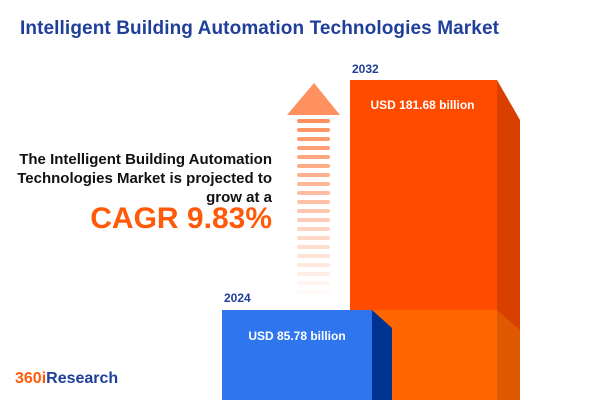 Image resolution: width=600 pixels, height=400 pixels. What do you see at coordinates (382, 355) in the screenshot?
I see `bar-2024-side` at bounding box center [382, 355].